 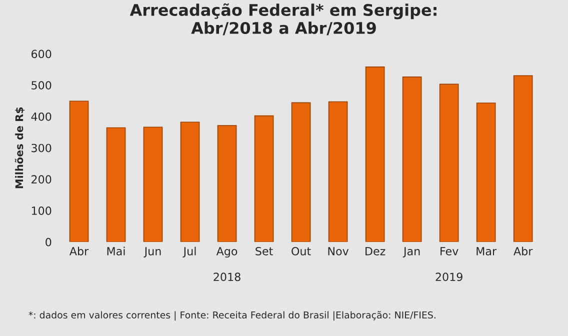 What do you see at coordinates (283, 19) in the screenshot?
I see `chart-title: Arrecadação Federal* em Sergipe: Abr/2018 a Abr/2019` at bounding box center [283, 19].